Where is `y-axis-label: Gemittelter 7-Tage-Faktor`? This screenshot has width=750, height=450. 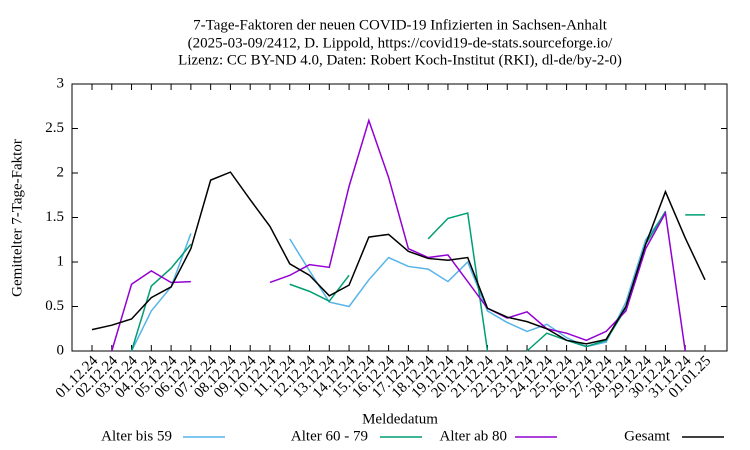 y-axis-label: Gemittelter 7-Tage-Faktor is located at coordinates (17, 218).